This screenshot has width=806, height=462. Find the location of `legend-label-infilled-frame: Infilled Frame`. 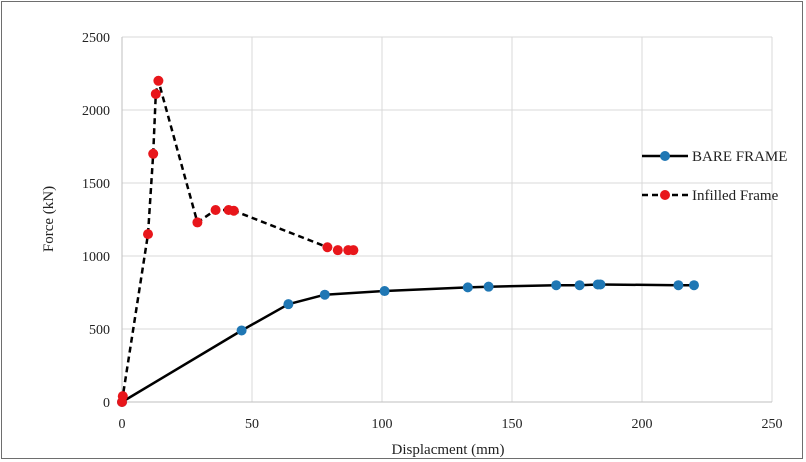

legend-label-infilled-frame: Infilled Frame is located at coordinates (735, 196).